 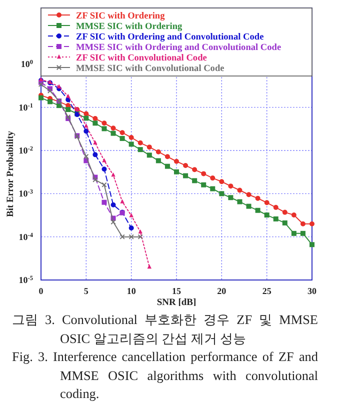 What do you see at coordinates (170, 37) in the screenshot?
I see `legend-label: ZF SIC with Ordering and Convolutional Code` at bounding box center [170, 37].